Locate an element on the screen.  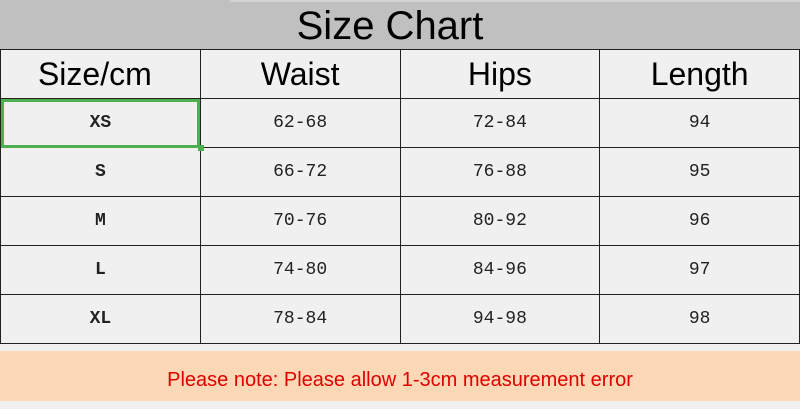
cell-waist: 78-84 is located at coordinates (300, 319).